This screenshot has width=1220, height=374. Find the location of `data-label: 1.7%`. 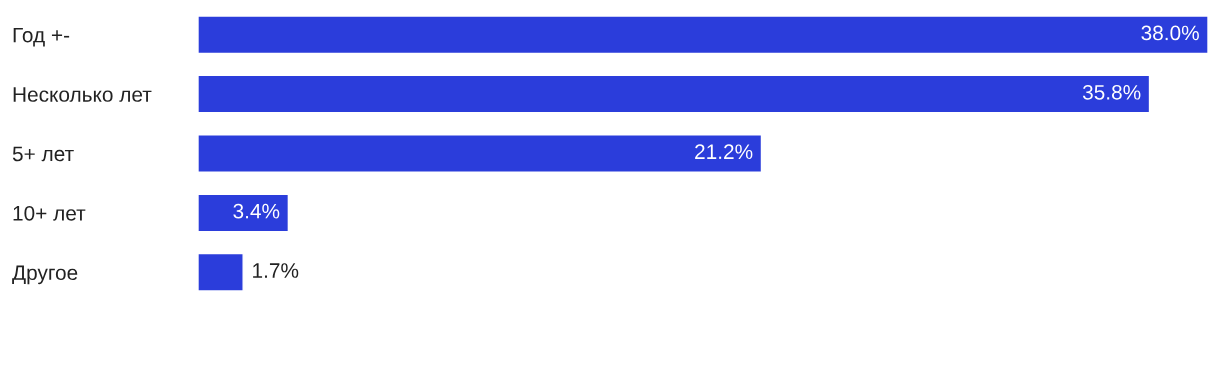

data-label: 1.7% is located at coordinates (276, 270).